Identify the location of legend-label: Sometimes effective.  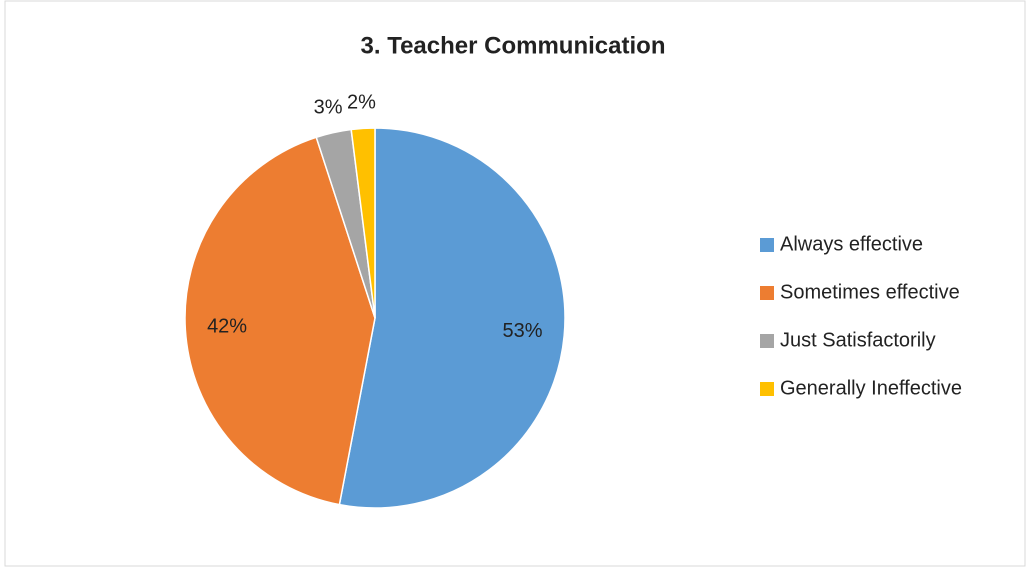
(870, 292).